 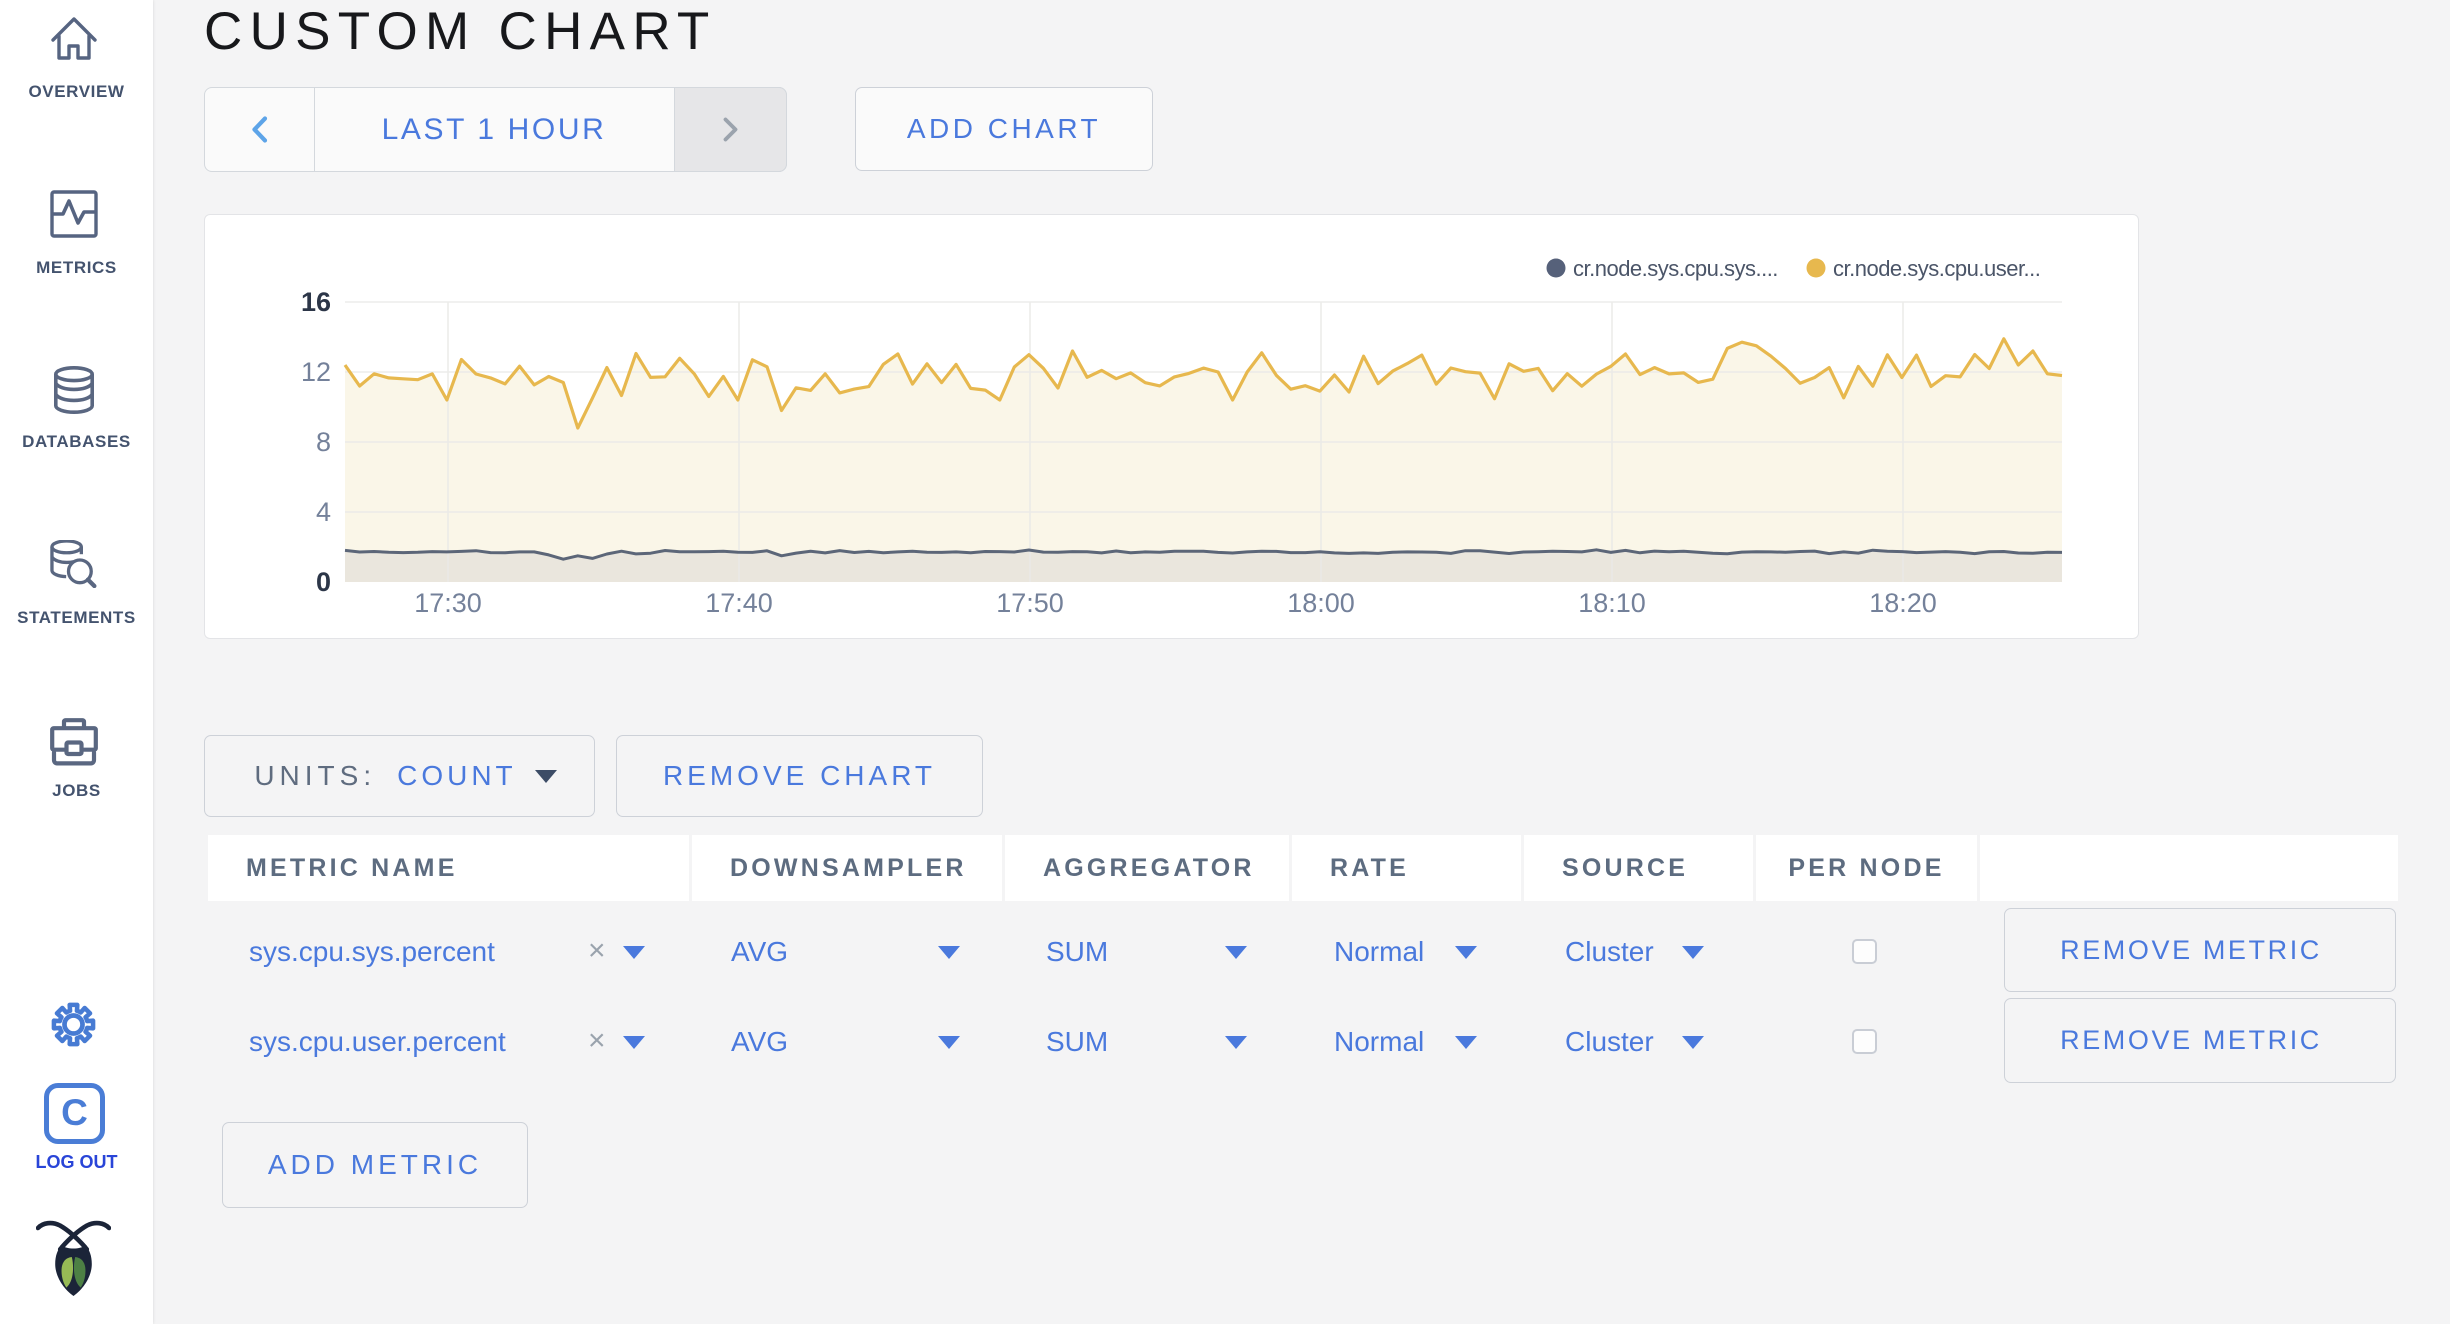 I want to click on svg-text: 18:10, so click(x=1612, y=603).